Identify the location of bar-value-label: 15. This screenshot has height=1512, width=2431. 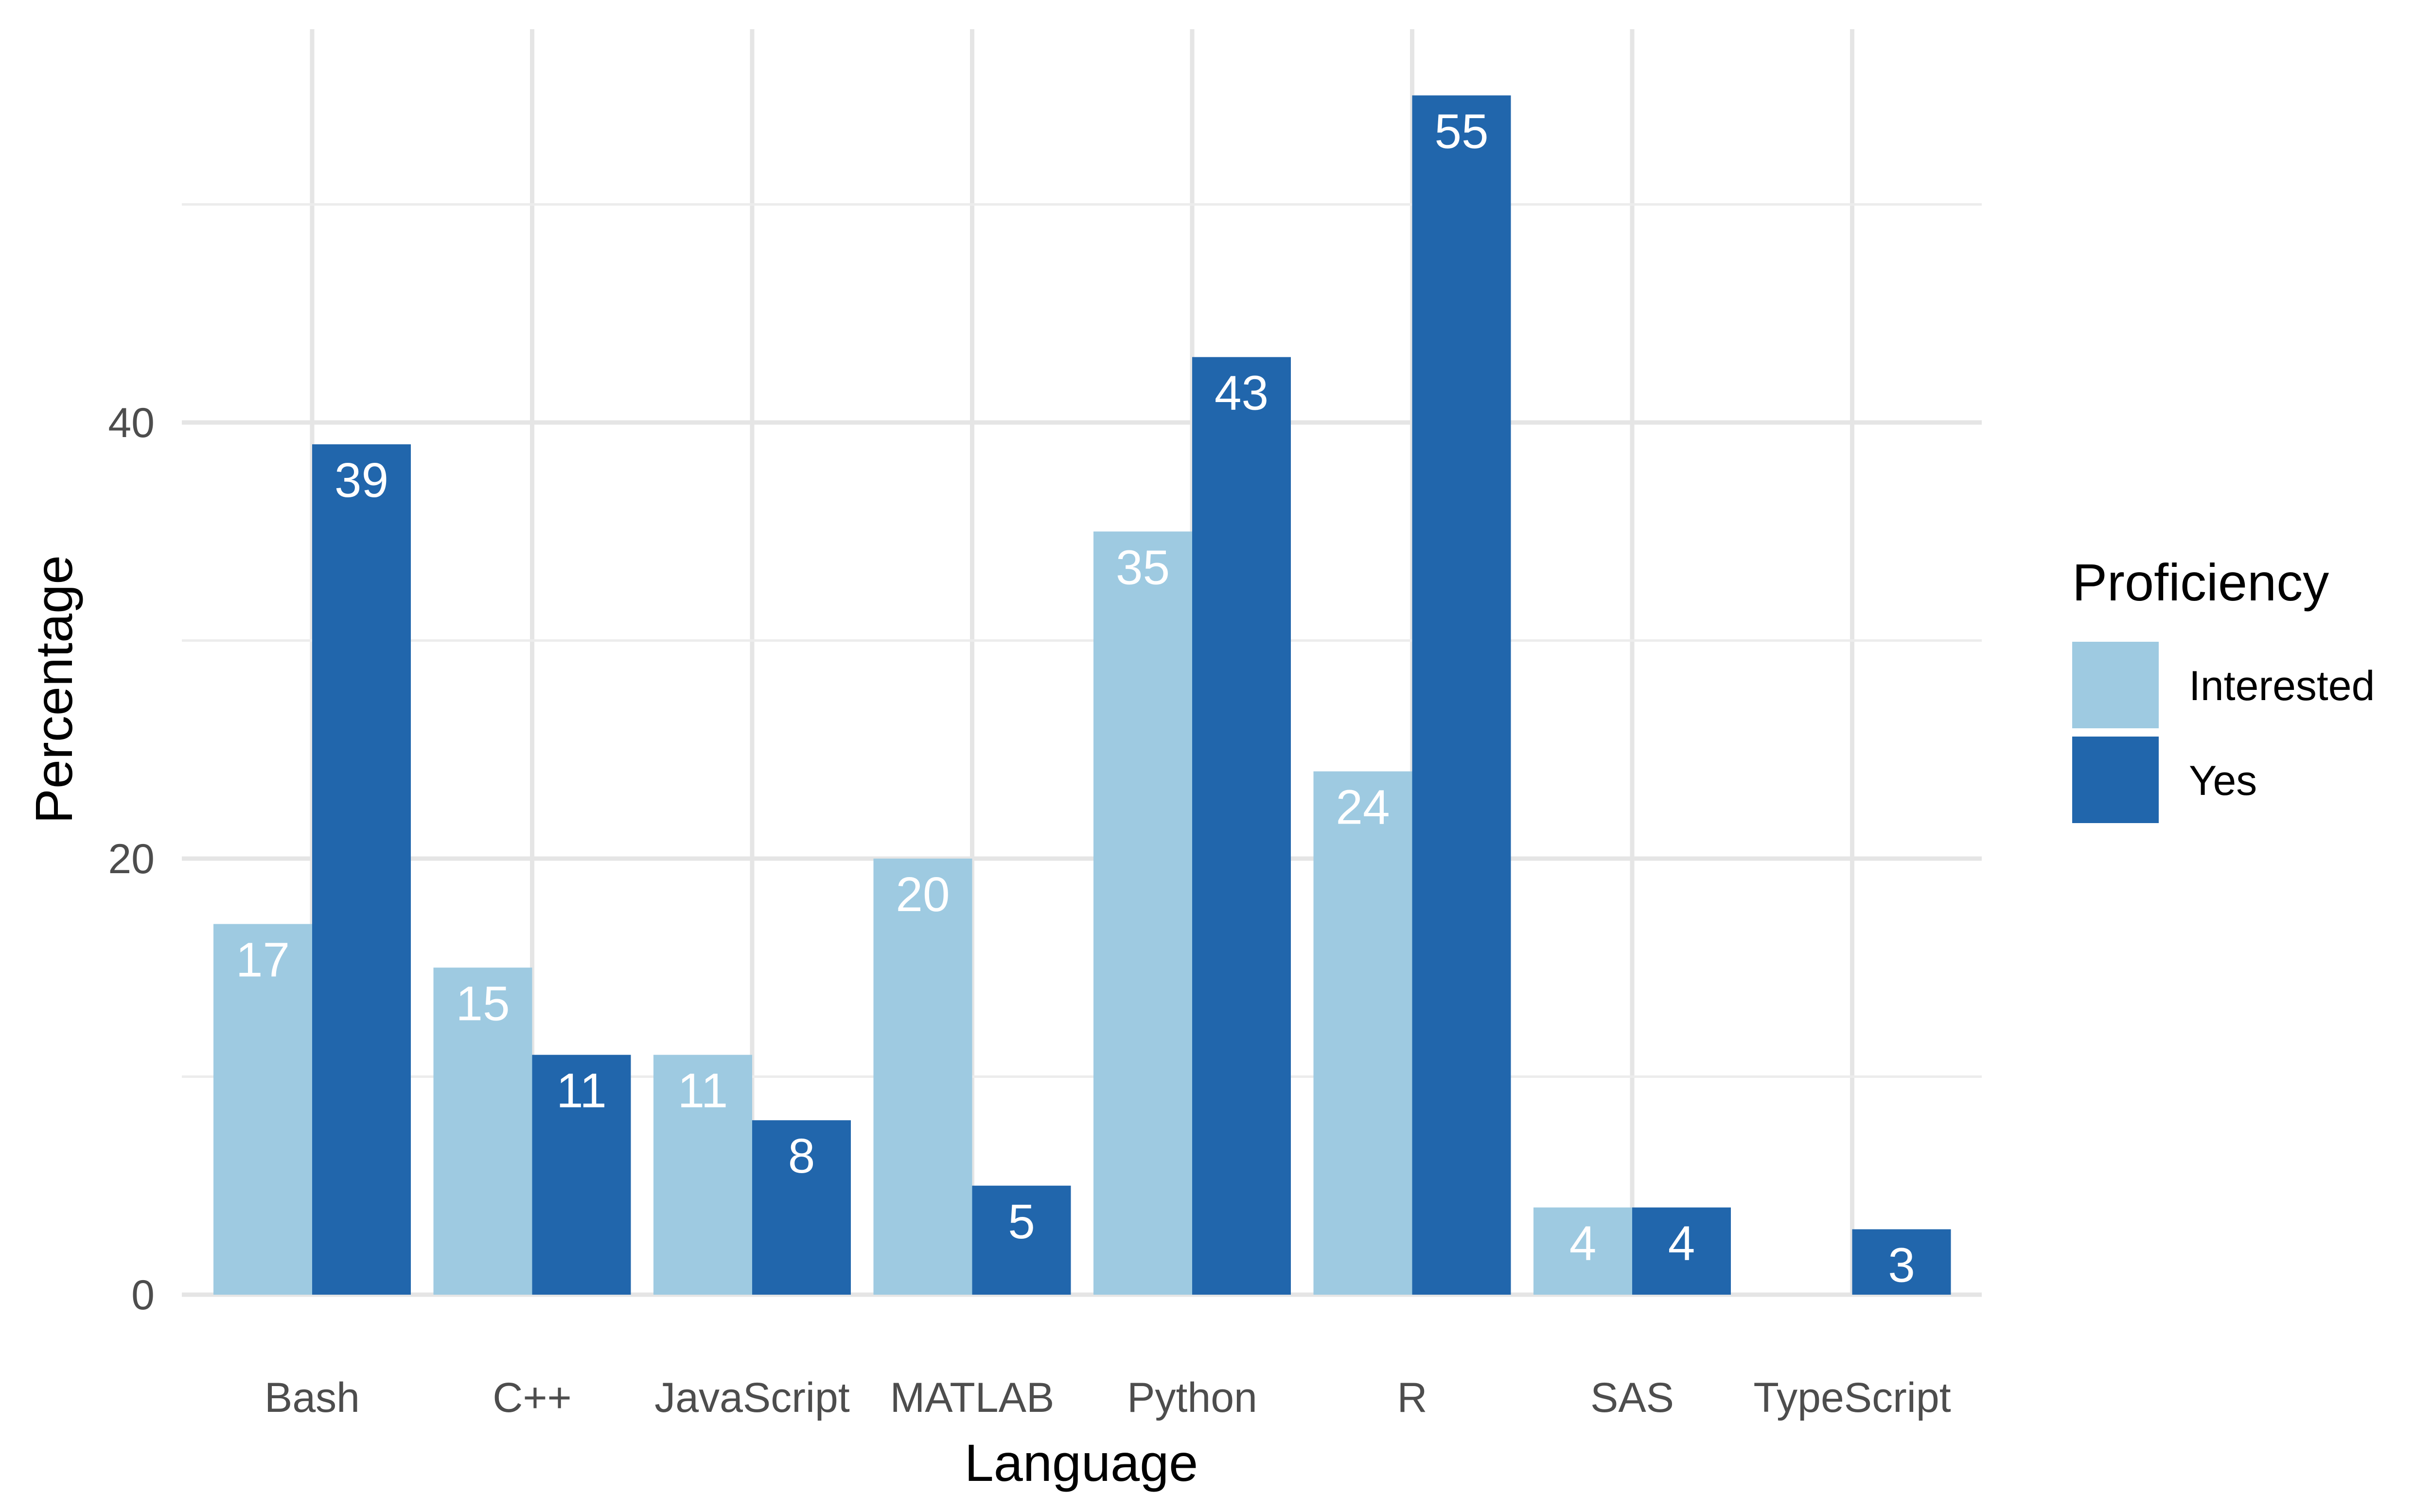
(483, 1004).